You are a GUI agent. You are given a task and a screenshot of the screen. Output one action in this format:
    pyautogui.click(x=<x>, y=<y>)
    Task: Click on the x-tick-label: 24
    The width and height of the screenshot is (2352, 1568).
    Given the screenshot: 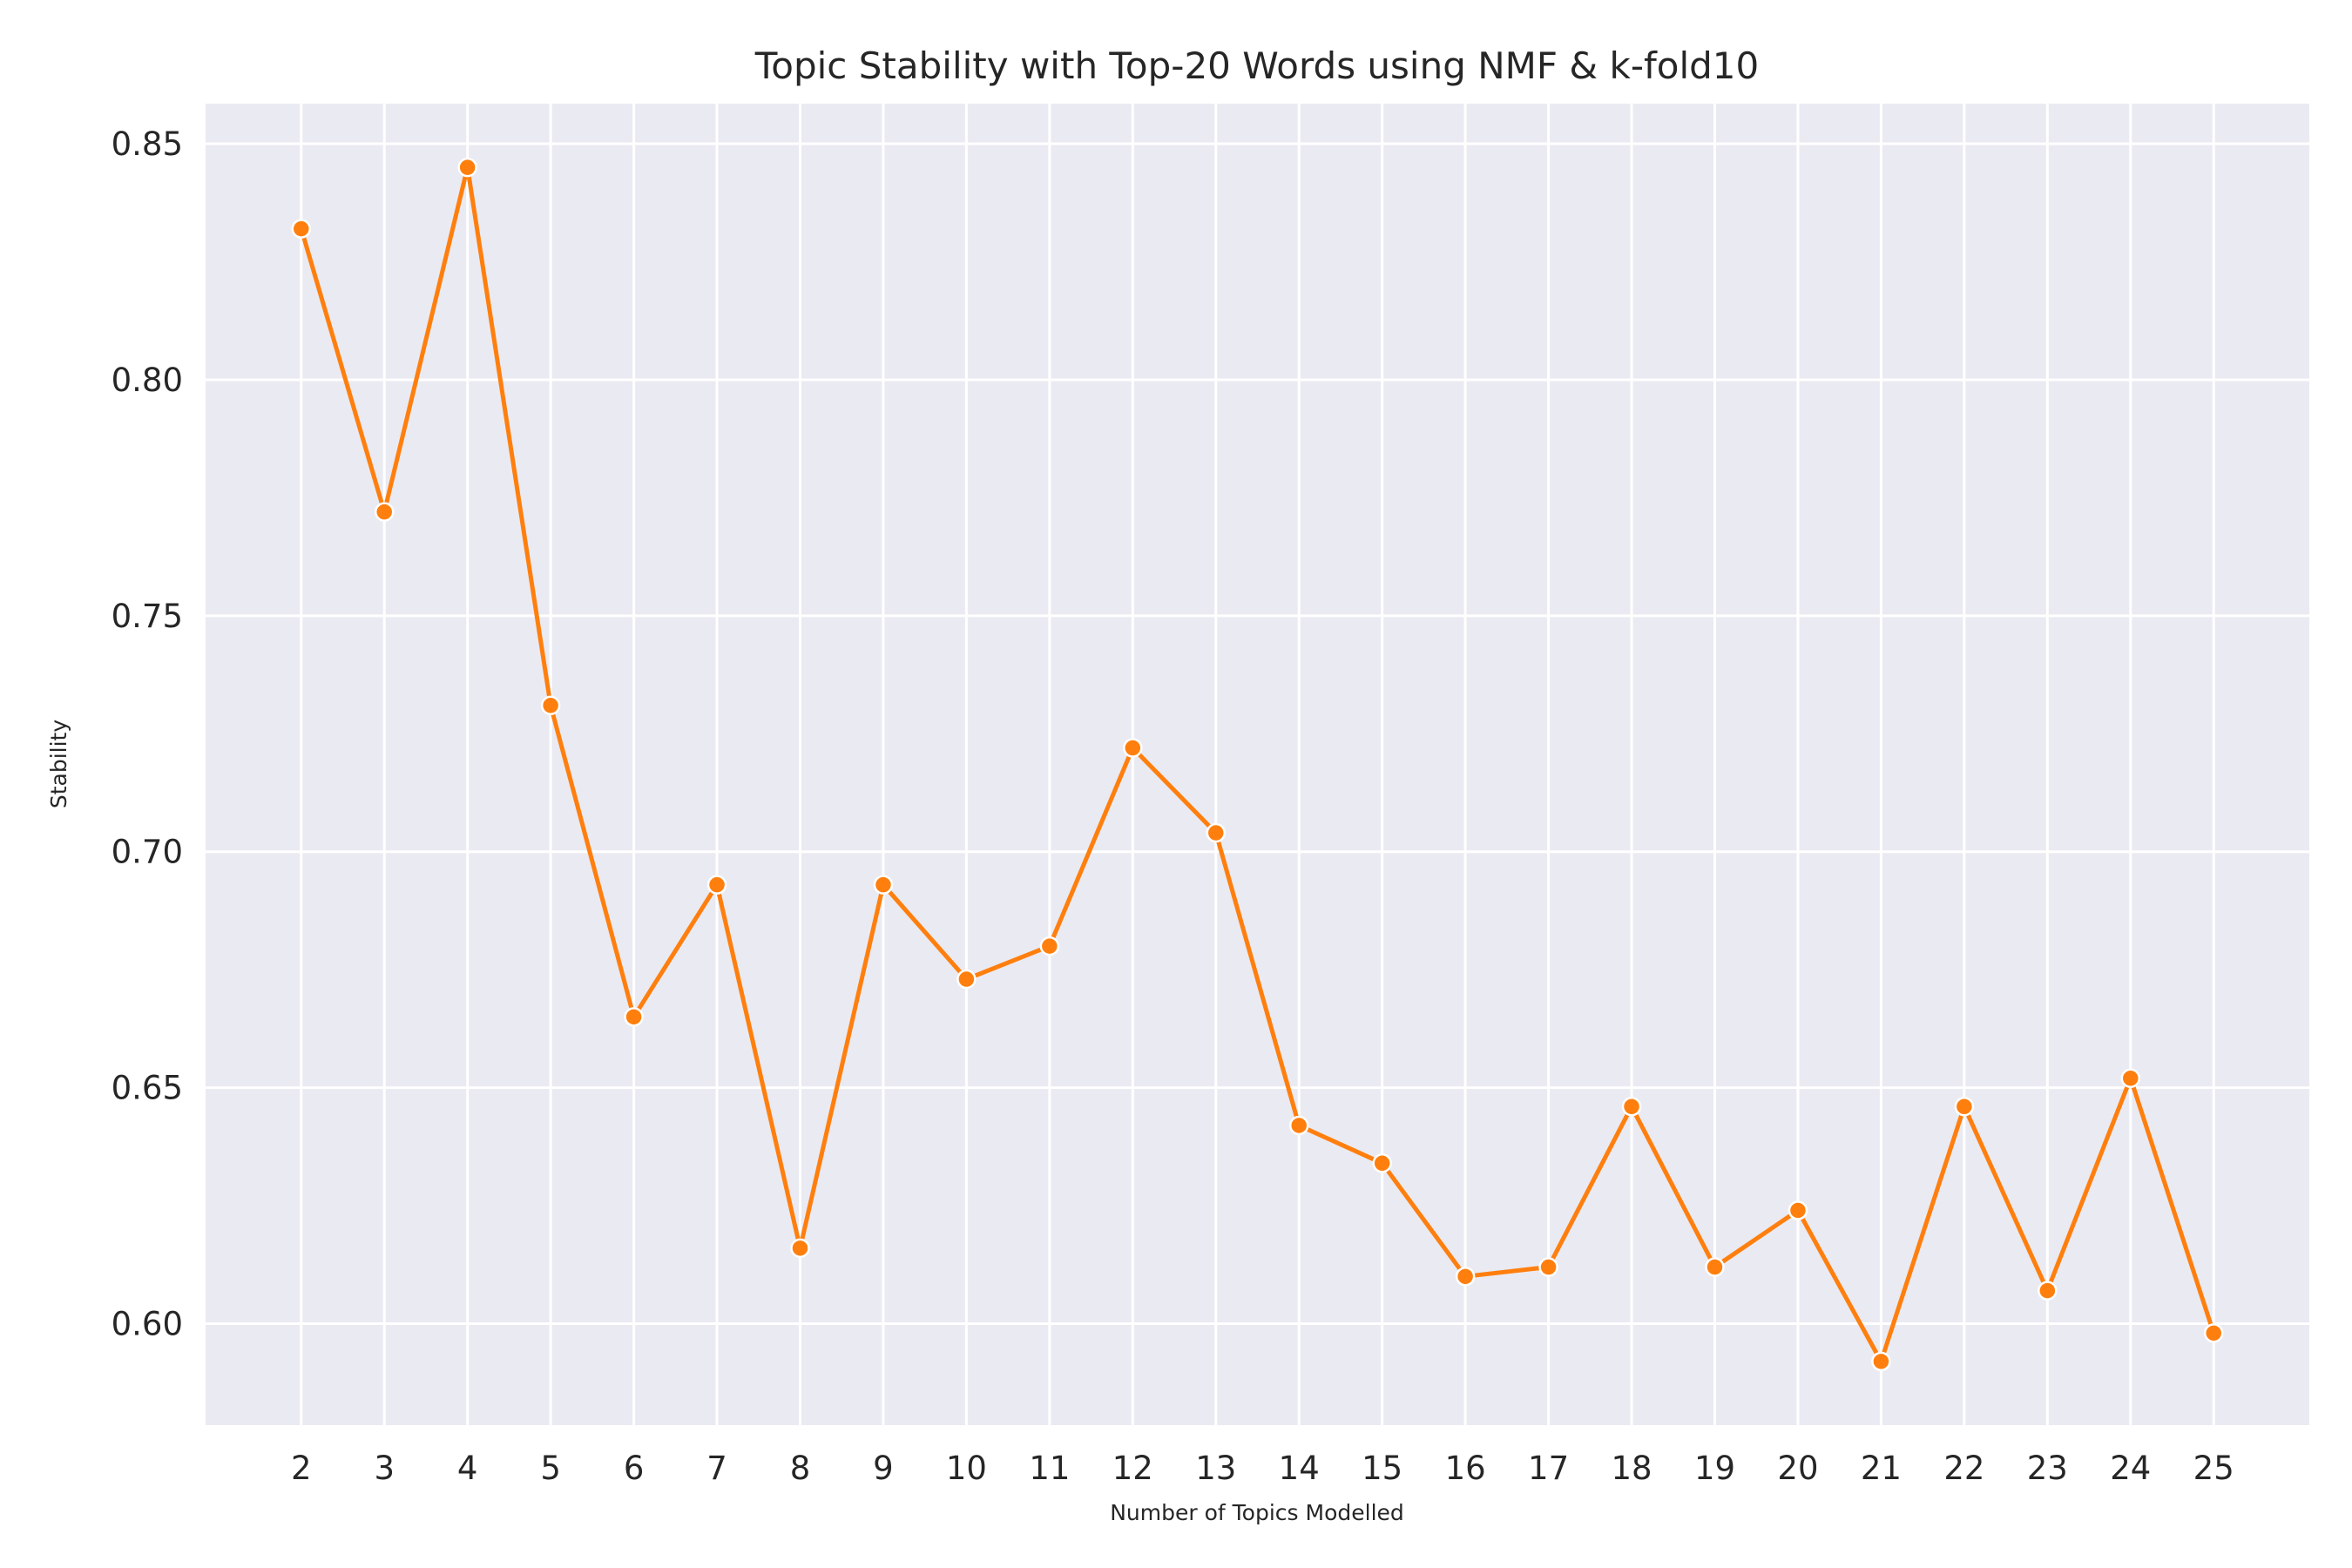 What is the action you would take?
    pyautogui.click(x=2130, y=1468)
    